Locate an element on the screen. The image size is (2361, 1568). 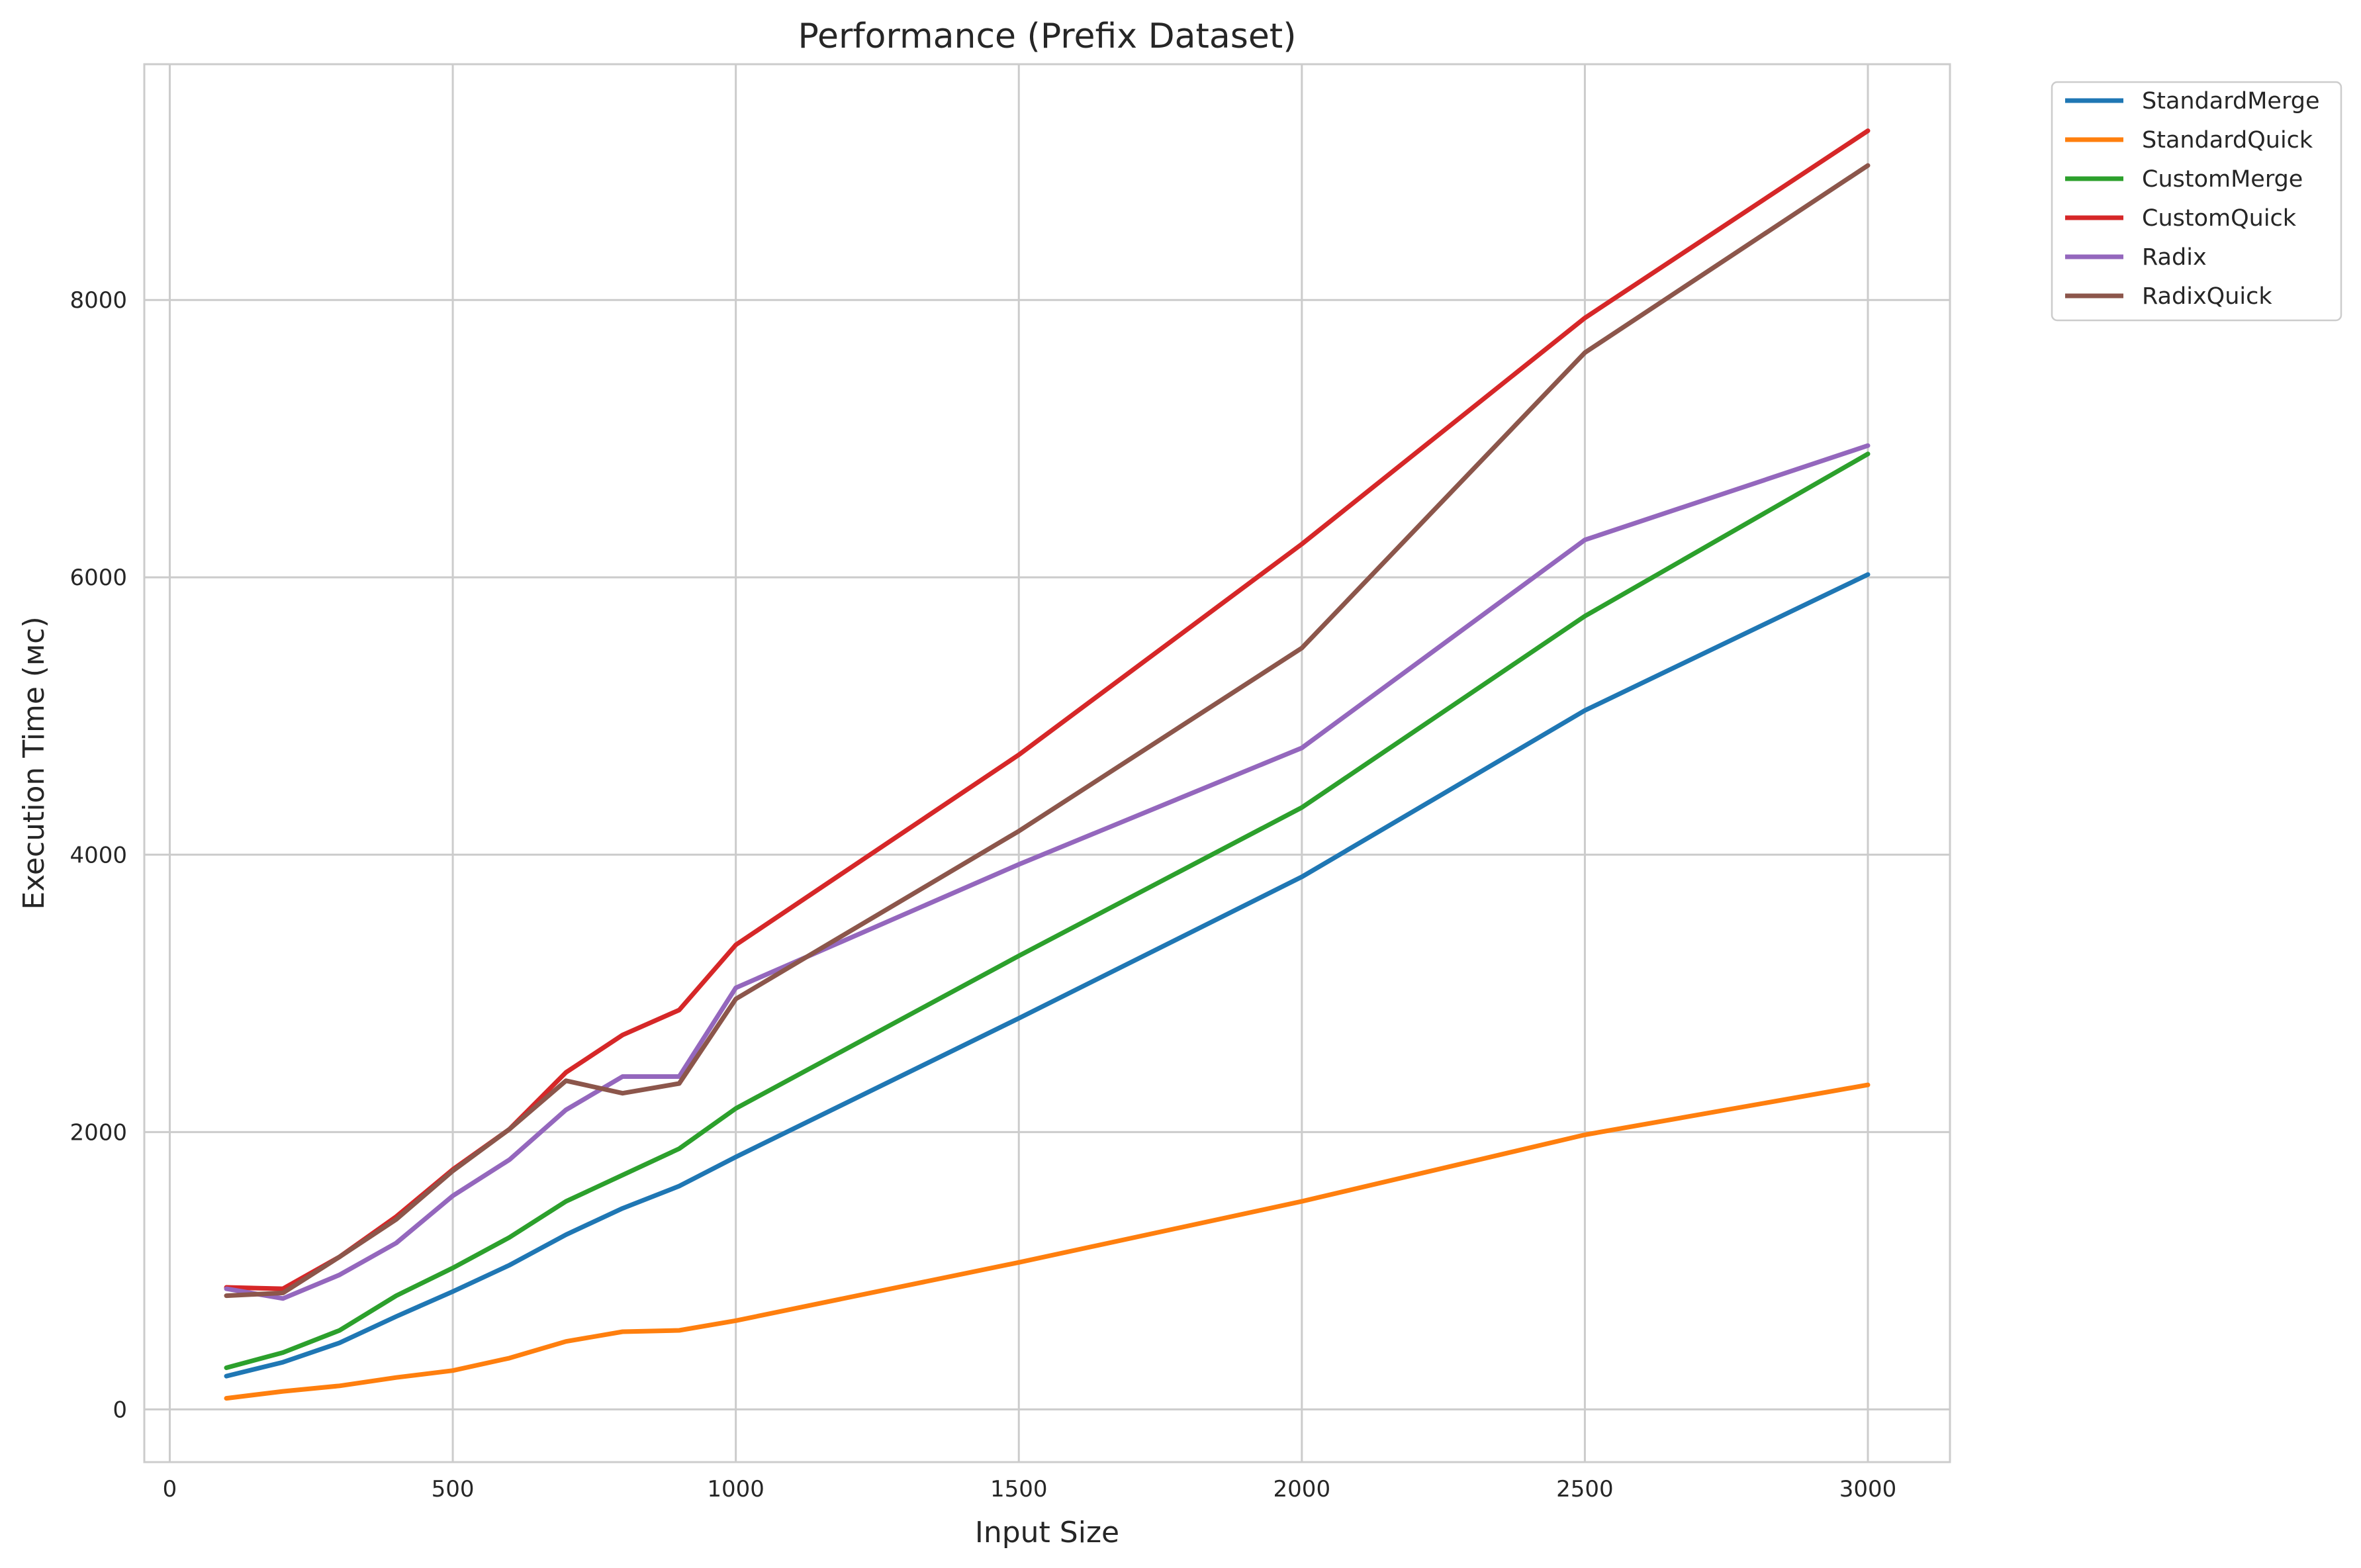
y-tick-labels: 0 2000 4000 6000 8000 is located at coordinates (98, 855).